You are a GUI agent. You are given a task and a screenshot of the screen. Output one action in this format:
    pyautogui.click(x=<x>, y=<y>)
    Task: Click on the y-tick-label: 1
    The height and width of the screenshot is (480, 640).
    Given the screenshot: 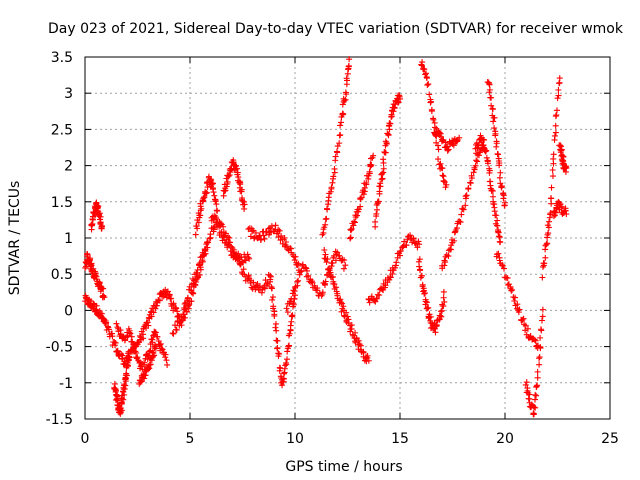 What is the action you would take?
    pyautogui.click(x=68, y=239)
    